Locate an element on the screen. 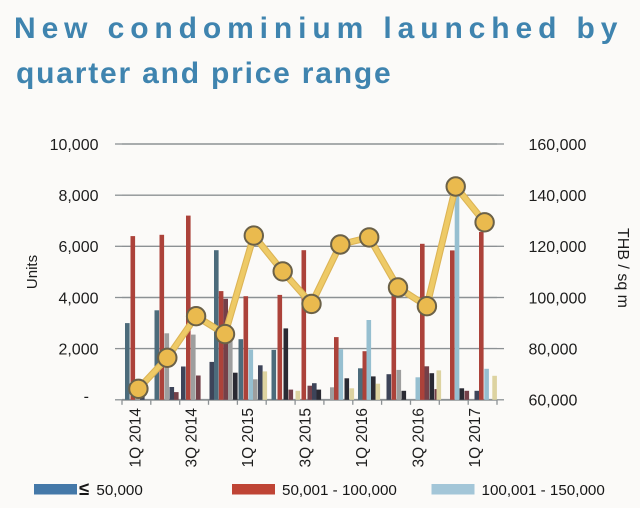  svg-text: 3Q 2015 is located at coordinates (306, 437).